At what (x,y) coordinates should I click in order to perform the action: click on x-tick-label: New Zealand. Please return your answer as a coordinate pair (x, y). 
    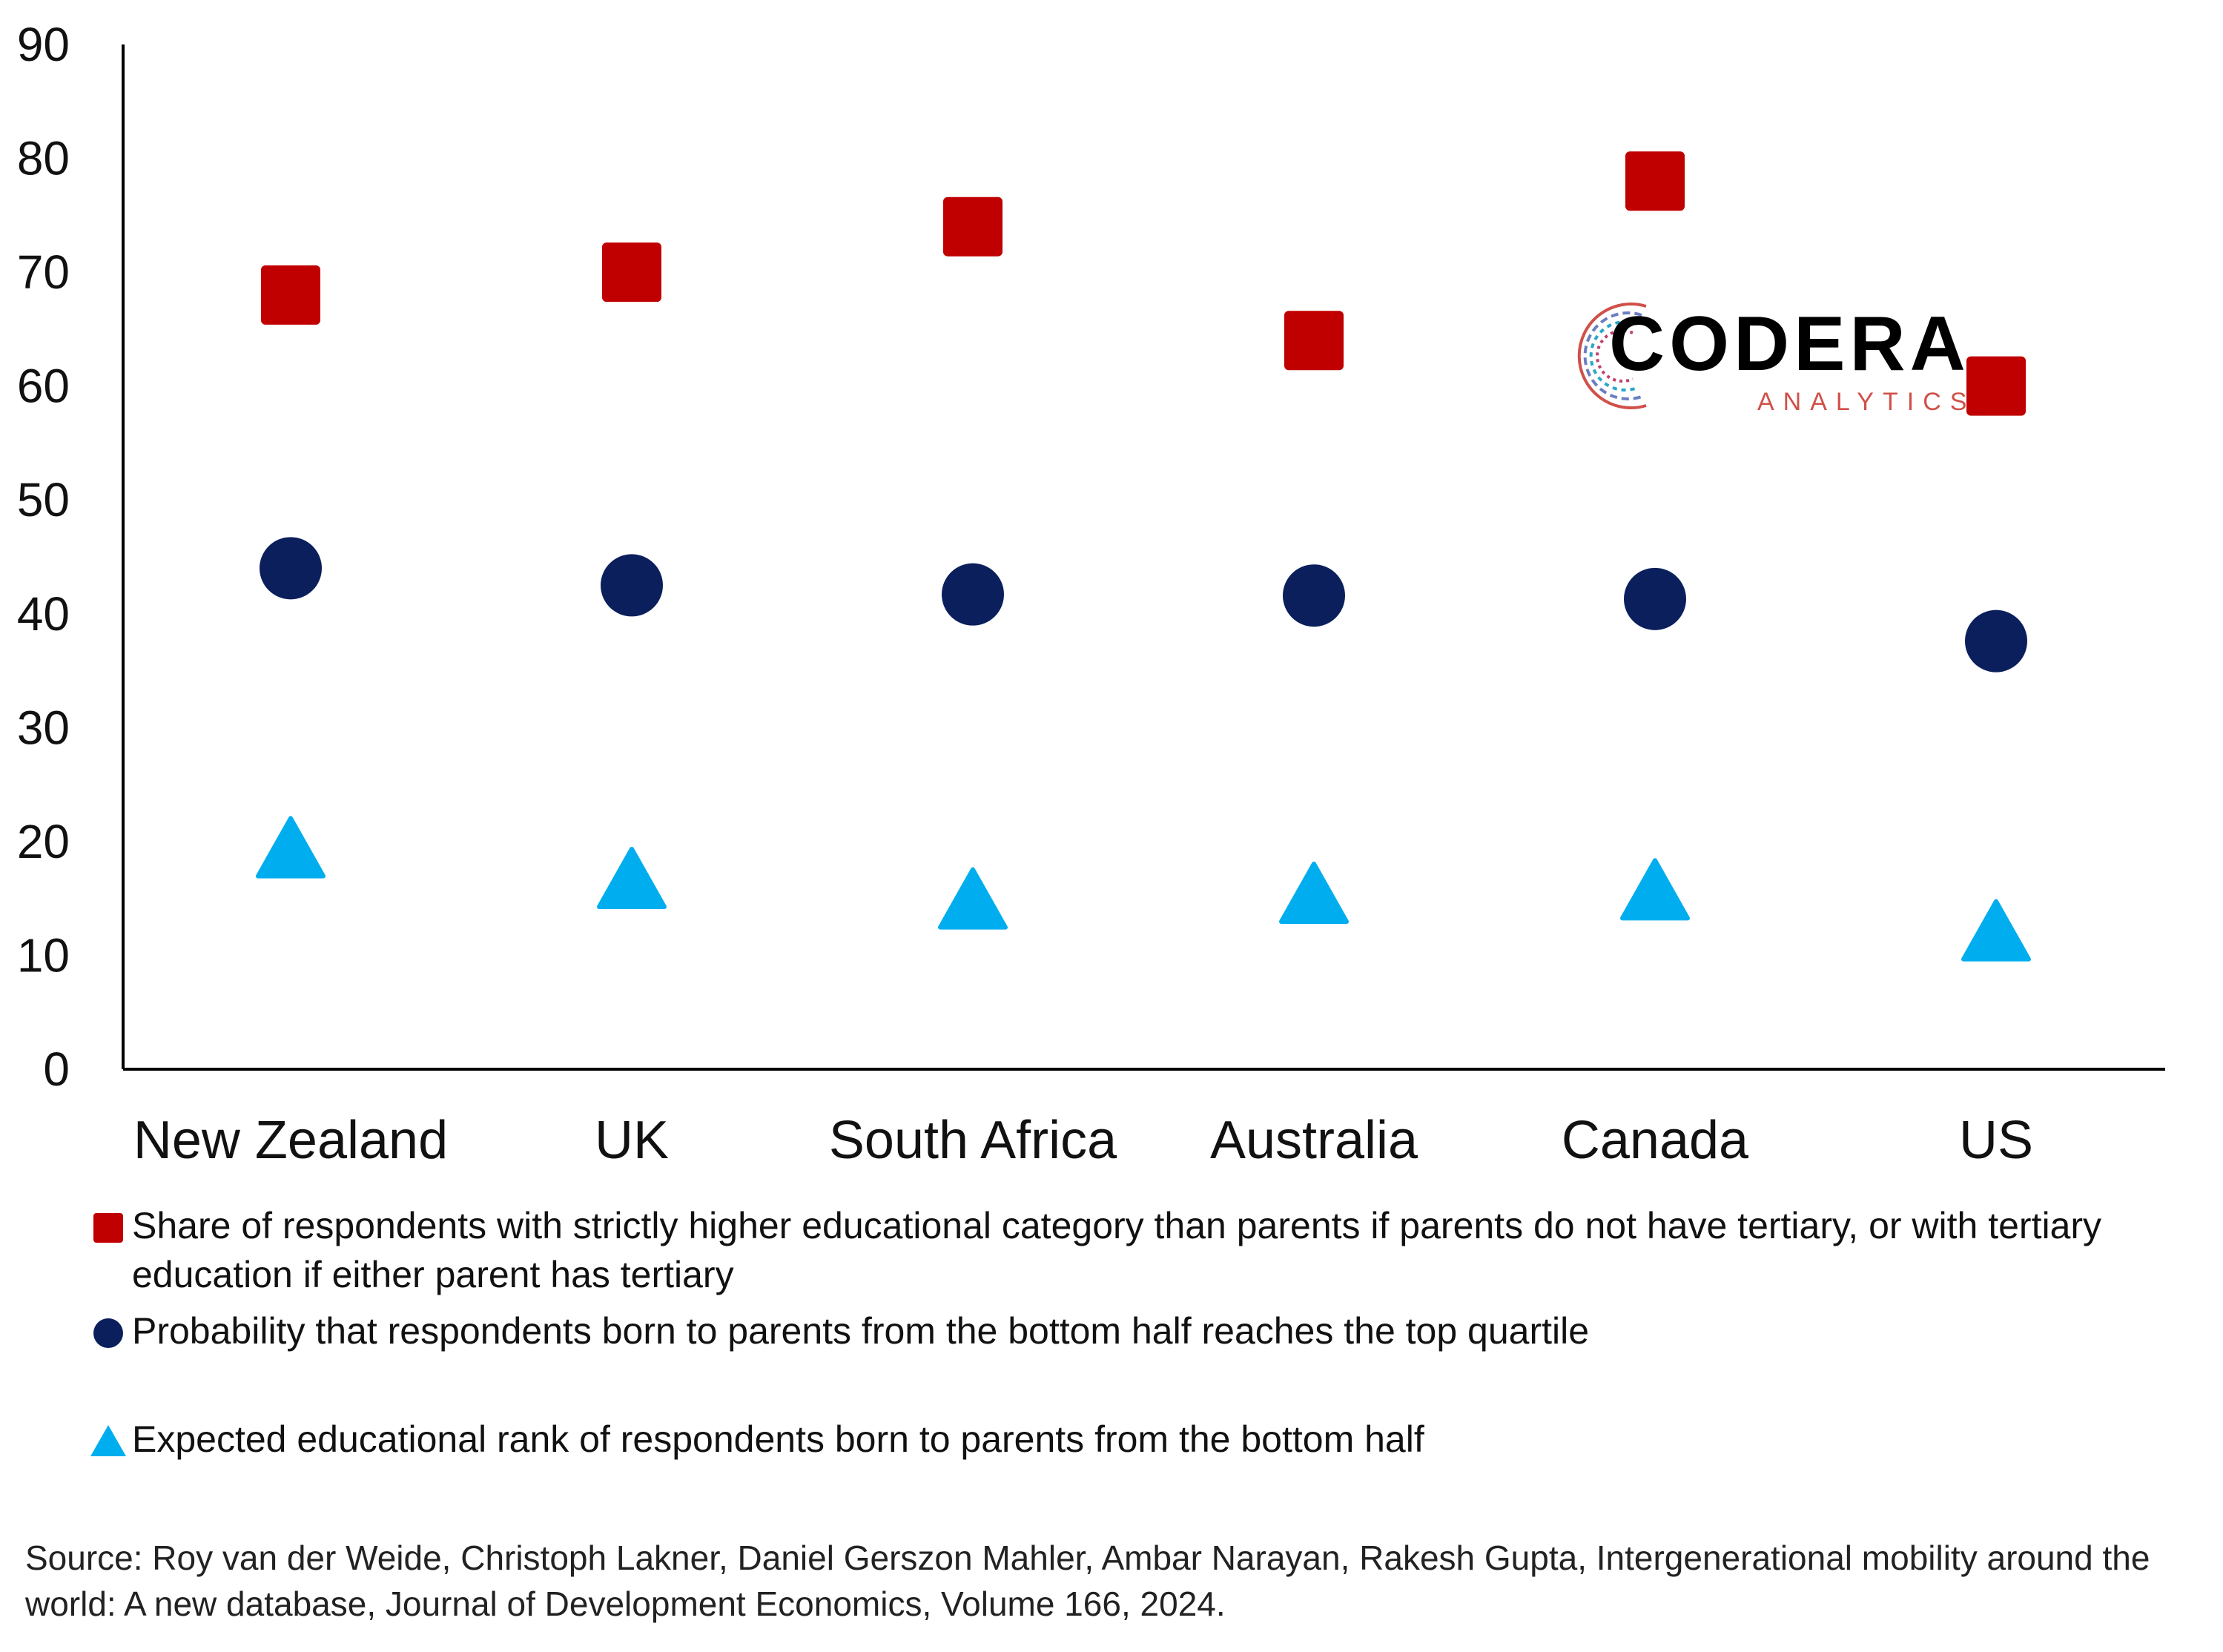
    Looking at the image, I should click on (290, 1141).